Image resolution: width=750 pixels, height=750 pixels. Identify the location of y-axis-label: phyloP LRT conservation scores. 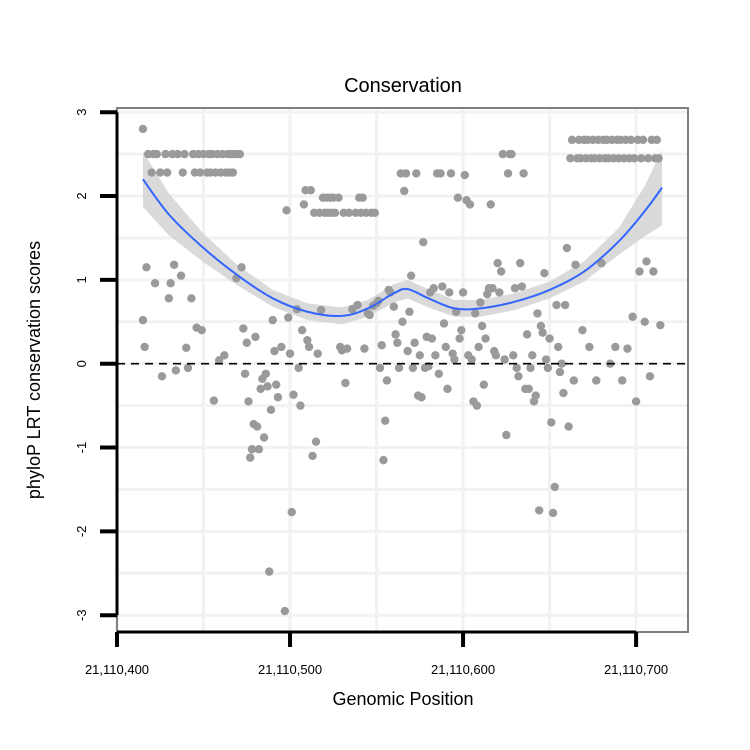
(34, 370).